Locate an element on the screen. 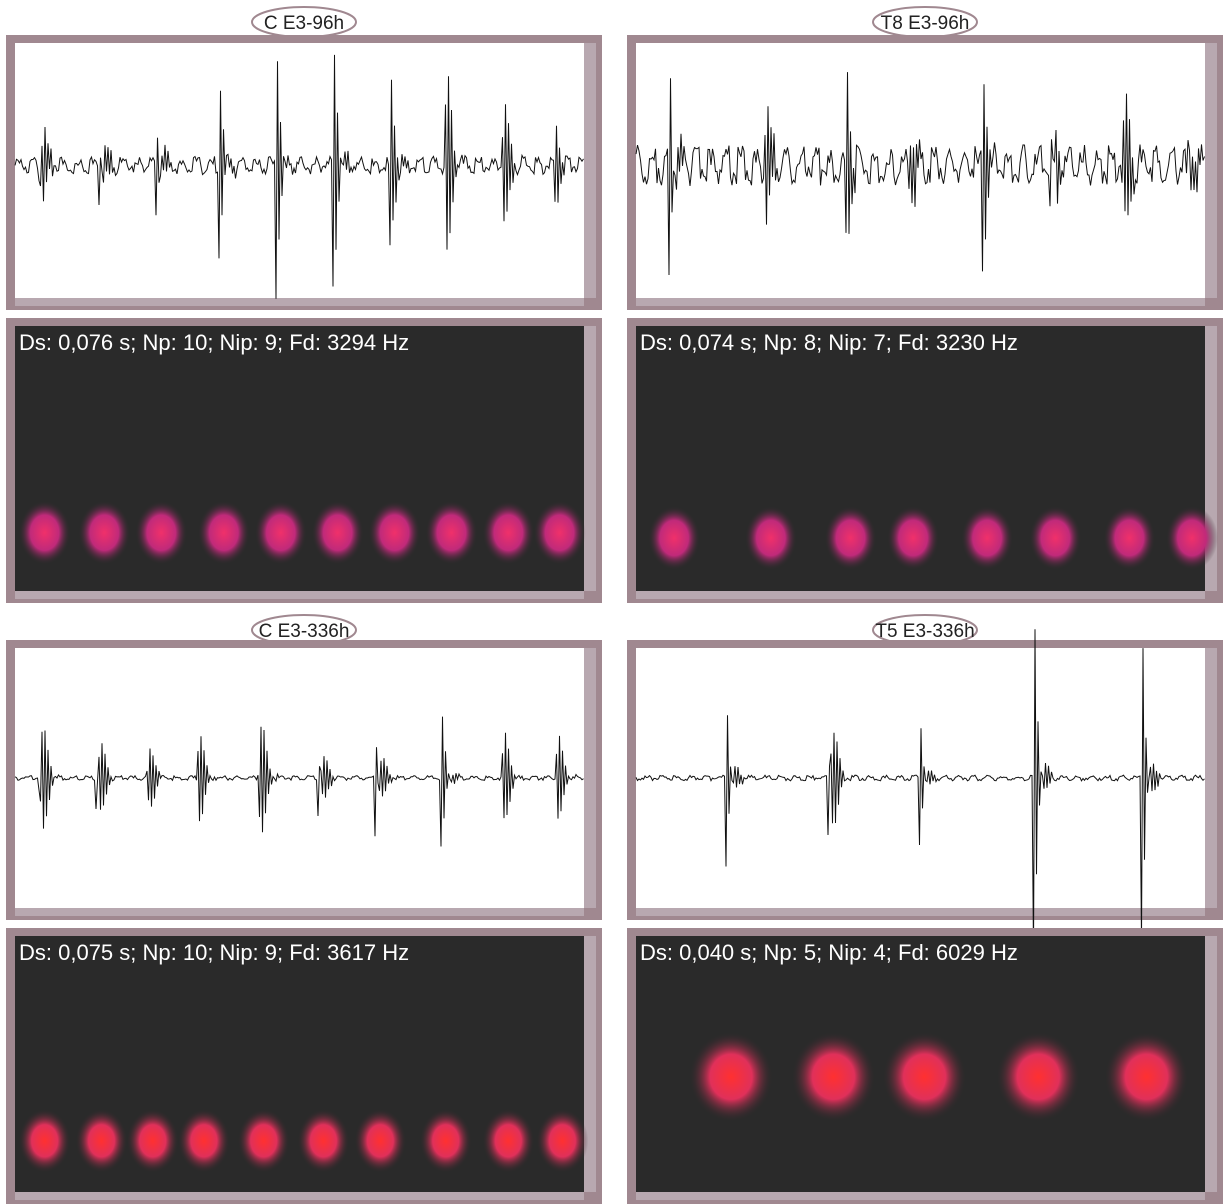 The width and height of the screenshot is (1232, 1204). panel-title: T5 E3-336h is located at coordinates (924, 631).